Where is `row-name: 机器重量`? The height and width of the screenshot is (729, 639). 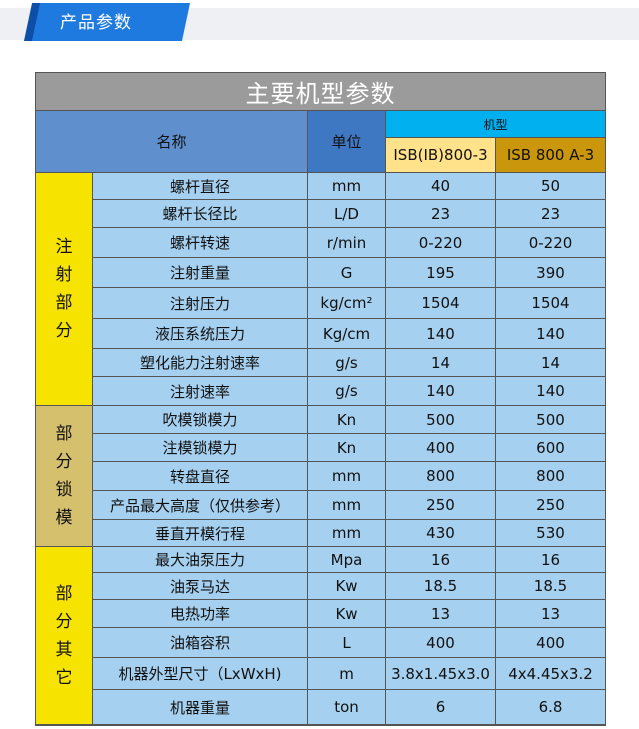
row-name: 机器重量 is located at coordinates (200, 707).